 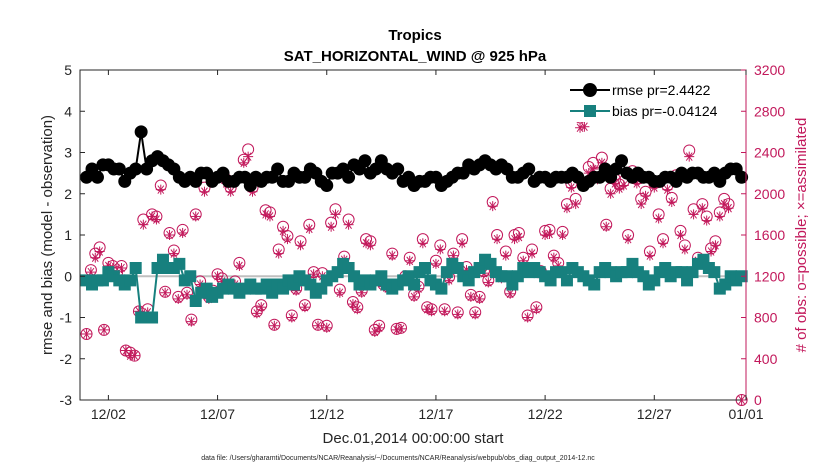 I want to click on legend: rmse pr=2.4422 bias pr=-0.04124, so click(x=650, y=99).